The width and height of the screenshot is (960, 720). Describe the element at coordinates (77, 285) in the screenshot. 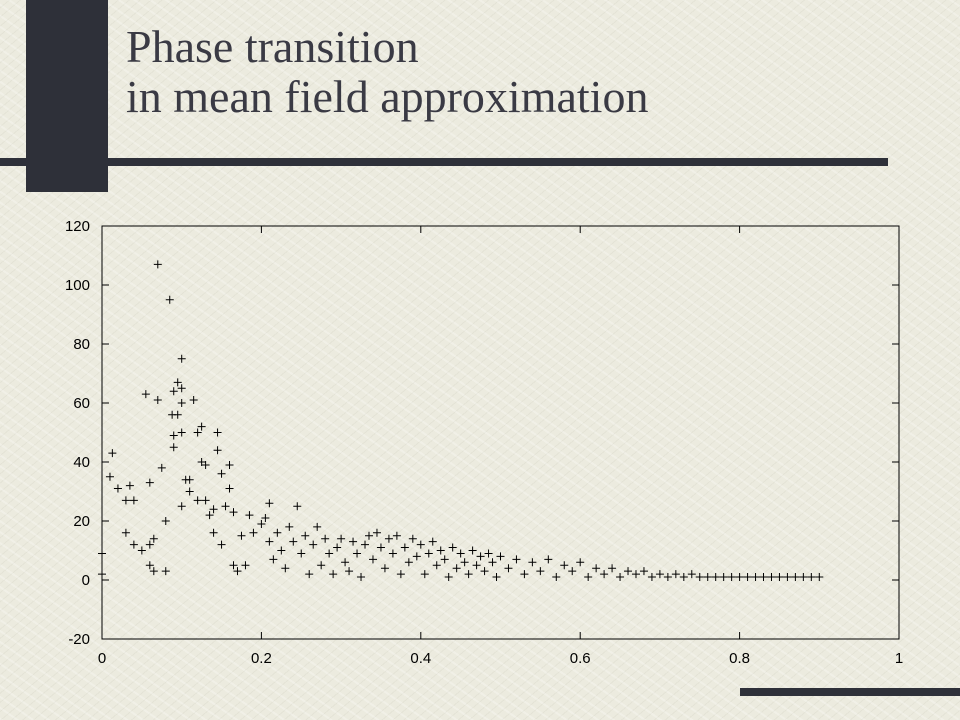

I see `y-tick-label: 100` at that location.